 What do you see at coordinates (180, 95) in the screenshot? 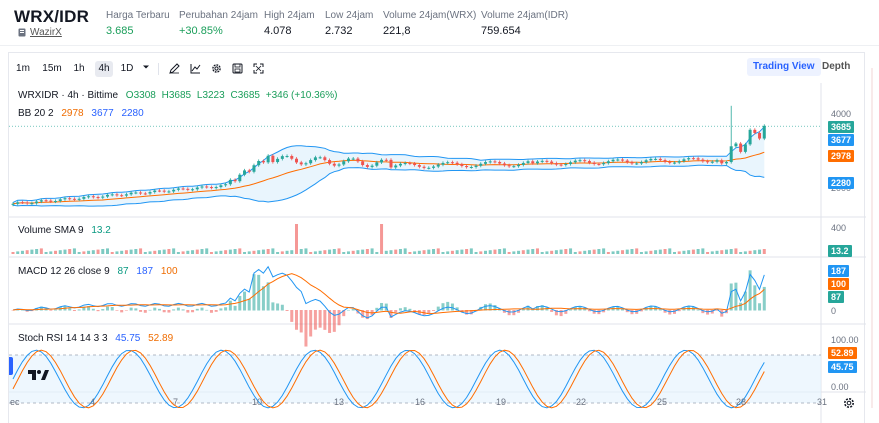
I see `legend-high: 3685` at bounding box center [180, 95].